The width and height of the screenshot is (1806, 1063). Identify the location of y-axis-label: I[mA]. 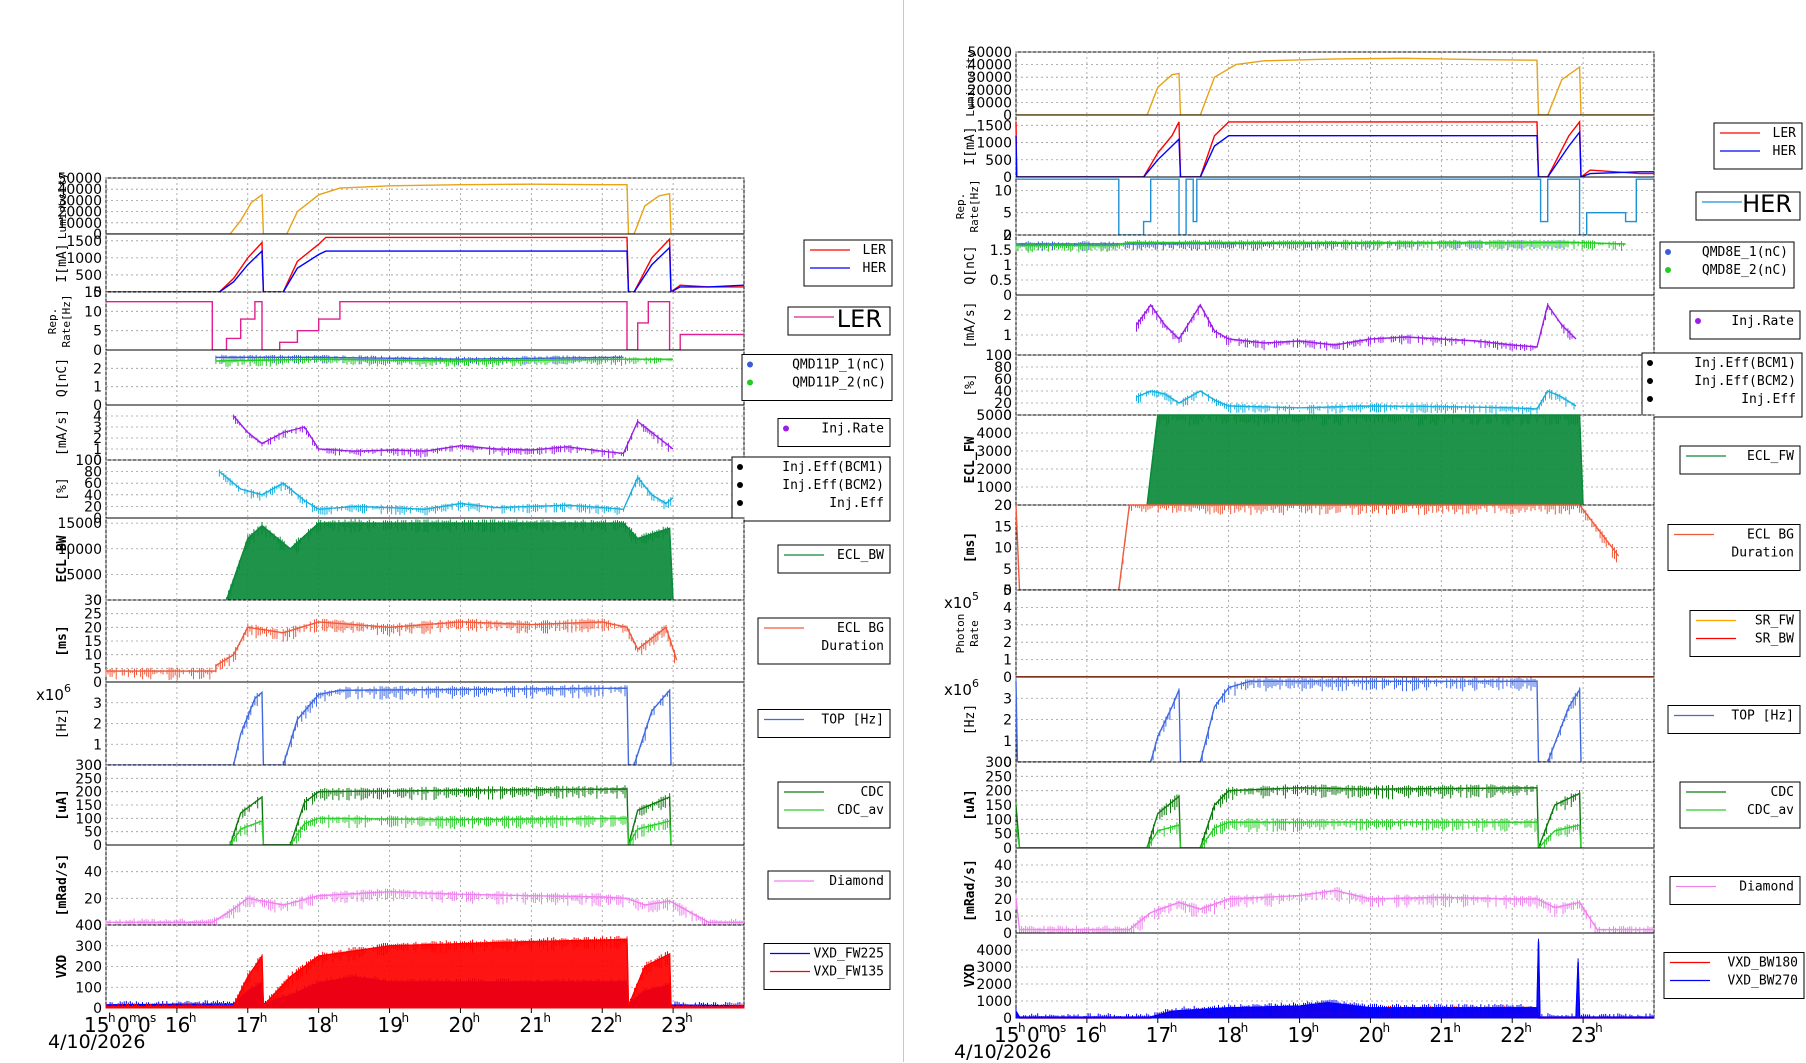
(970, 145).